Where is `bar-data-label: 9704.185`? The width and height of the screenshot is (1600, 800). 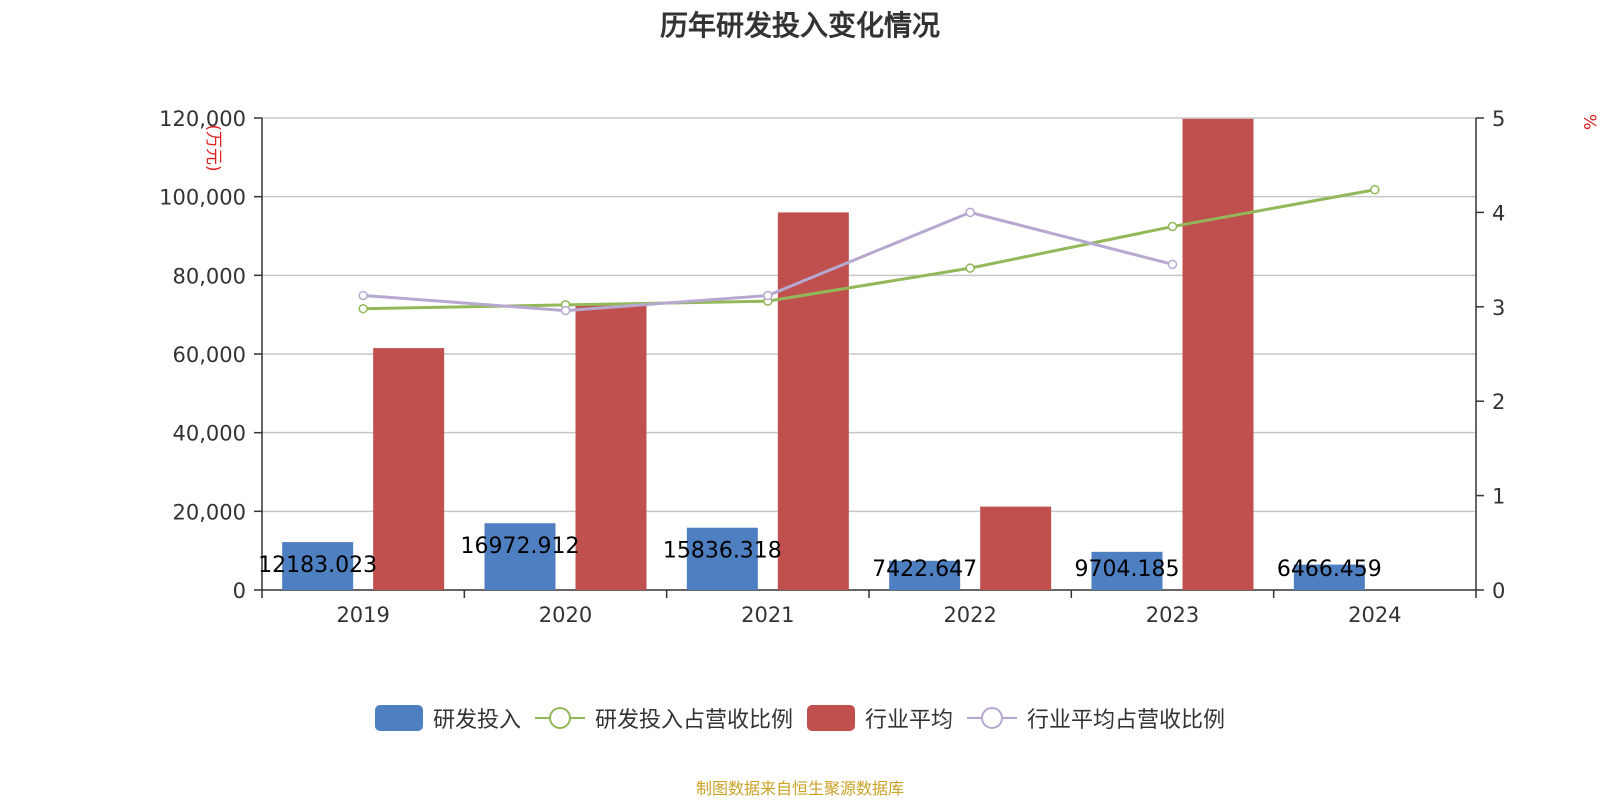 bar-data-label: 9704.185 is located at coordinates (1127, 569).